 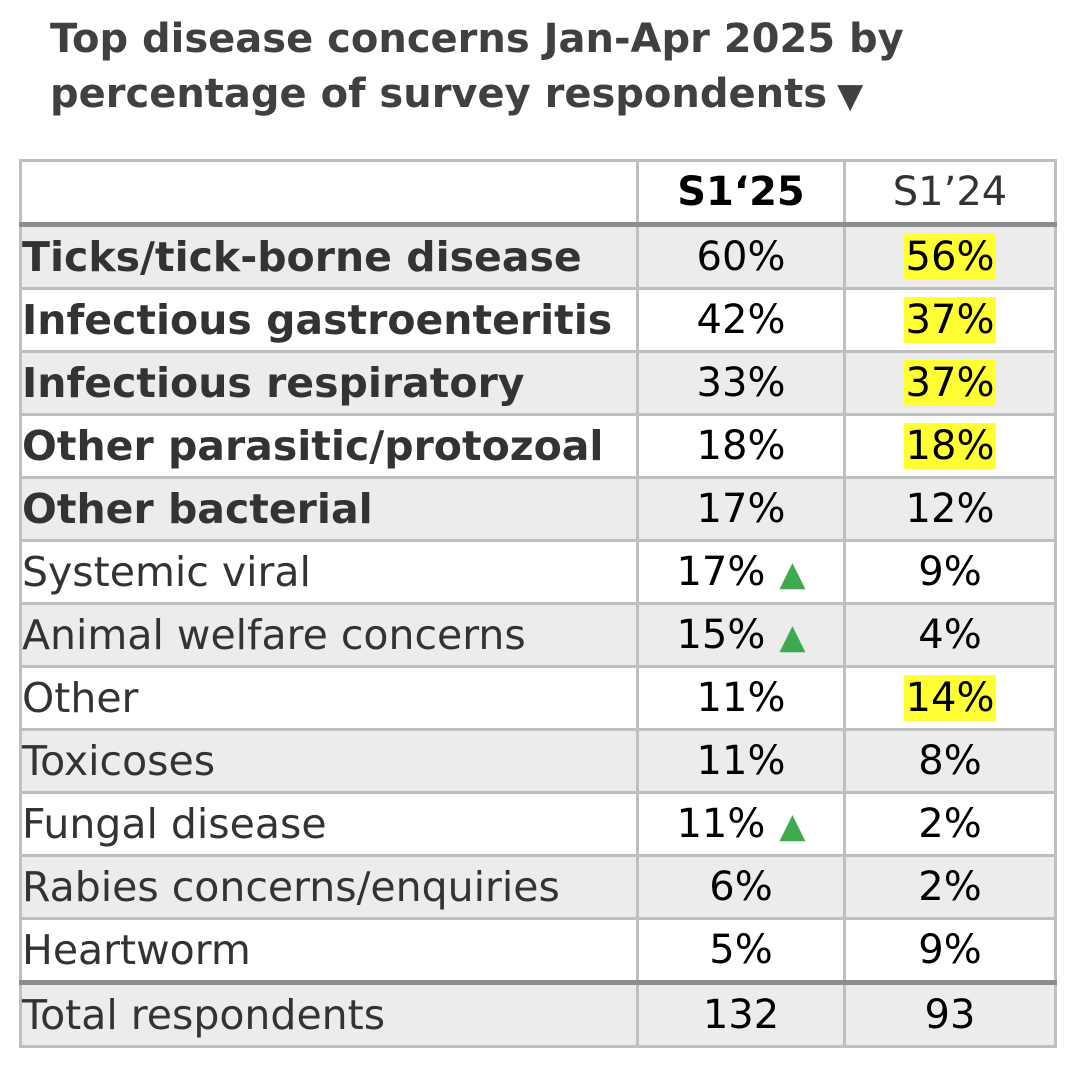 What do you see at coordinates (329, 887) in the screenshot?
I see `row-label: Rabies concerns/enquiries` at bounding box center [329, 887].